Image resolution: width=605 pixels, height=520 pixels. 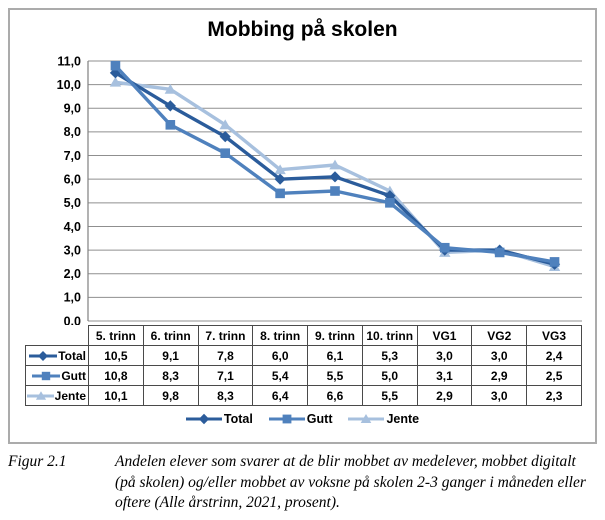 I want to click on legend-label: Gutt, so click(x=319, y=419).